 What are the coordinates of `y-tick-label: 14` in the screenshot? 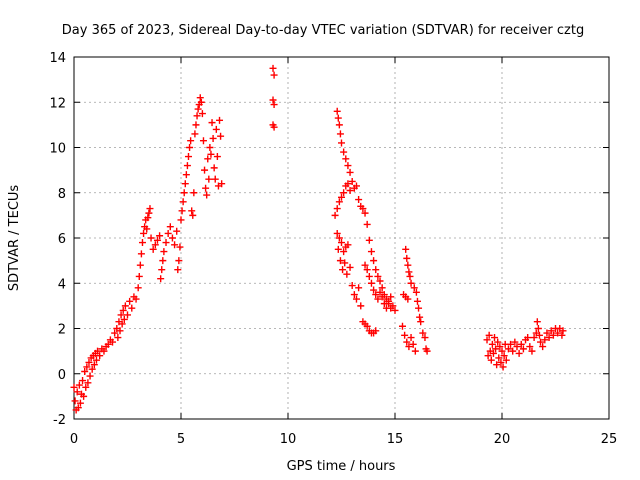 It's located at (57, 58).